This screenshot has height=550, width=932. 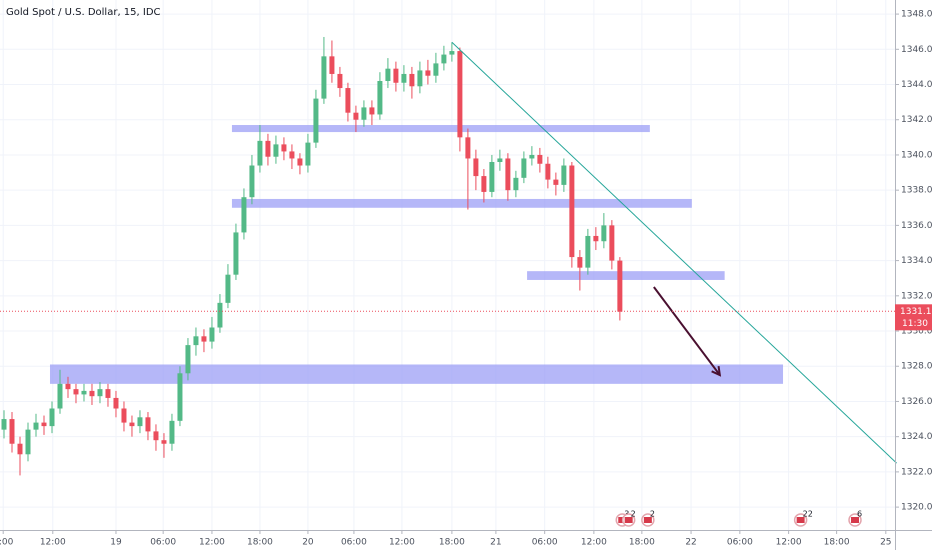 What do you see at coordinates (916, 155) in the screenshot?
I see `y-tick-label: 1340.00` at bounding box center [916, 155].